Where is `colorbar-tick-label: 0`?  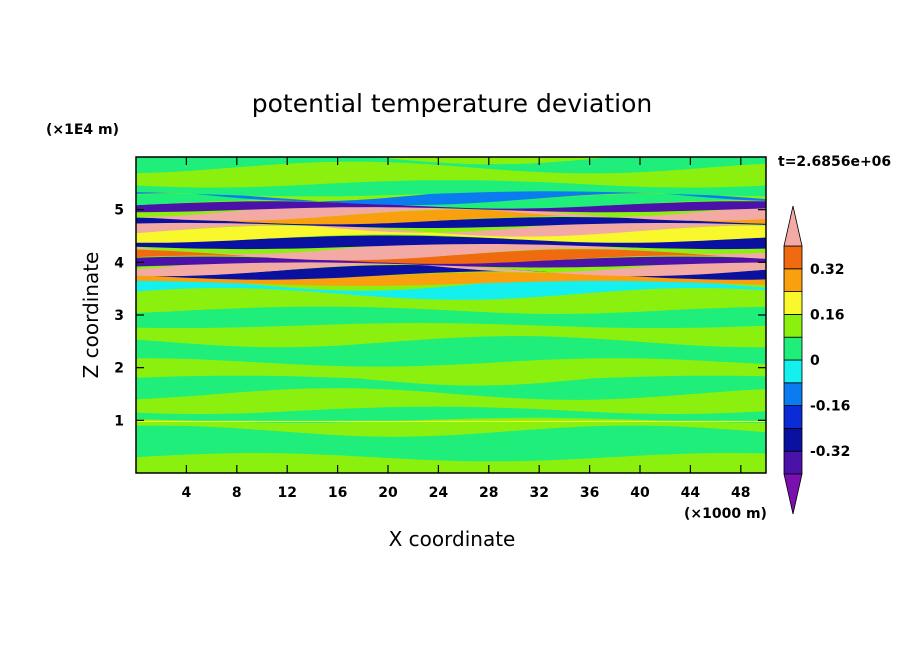 colorbar-tick-label: 0 is located at coordinates (815, 361).